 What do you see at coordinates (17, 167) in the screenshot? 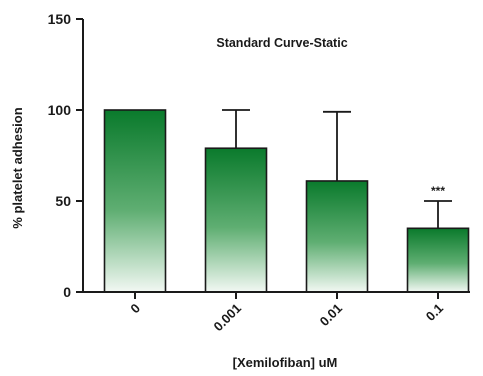
I see `y-axis-title: % platelet adhesion` at bounding box center [17, 167].